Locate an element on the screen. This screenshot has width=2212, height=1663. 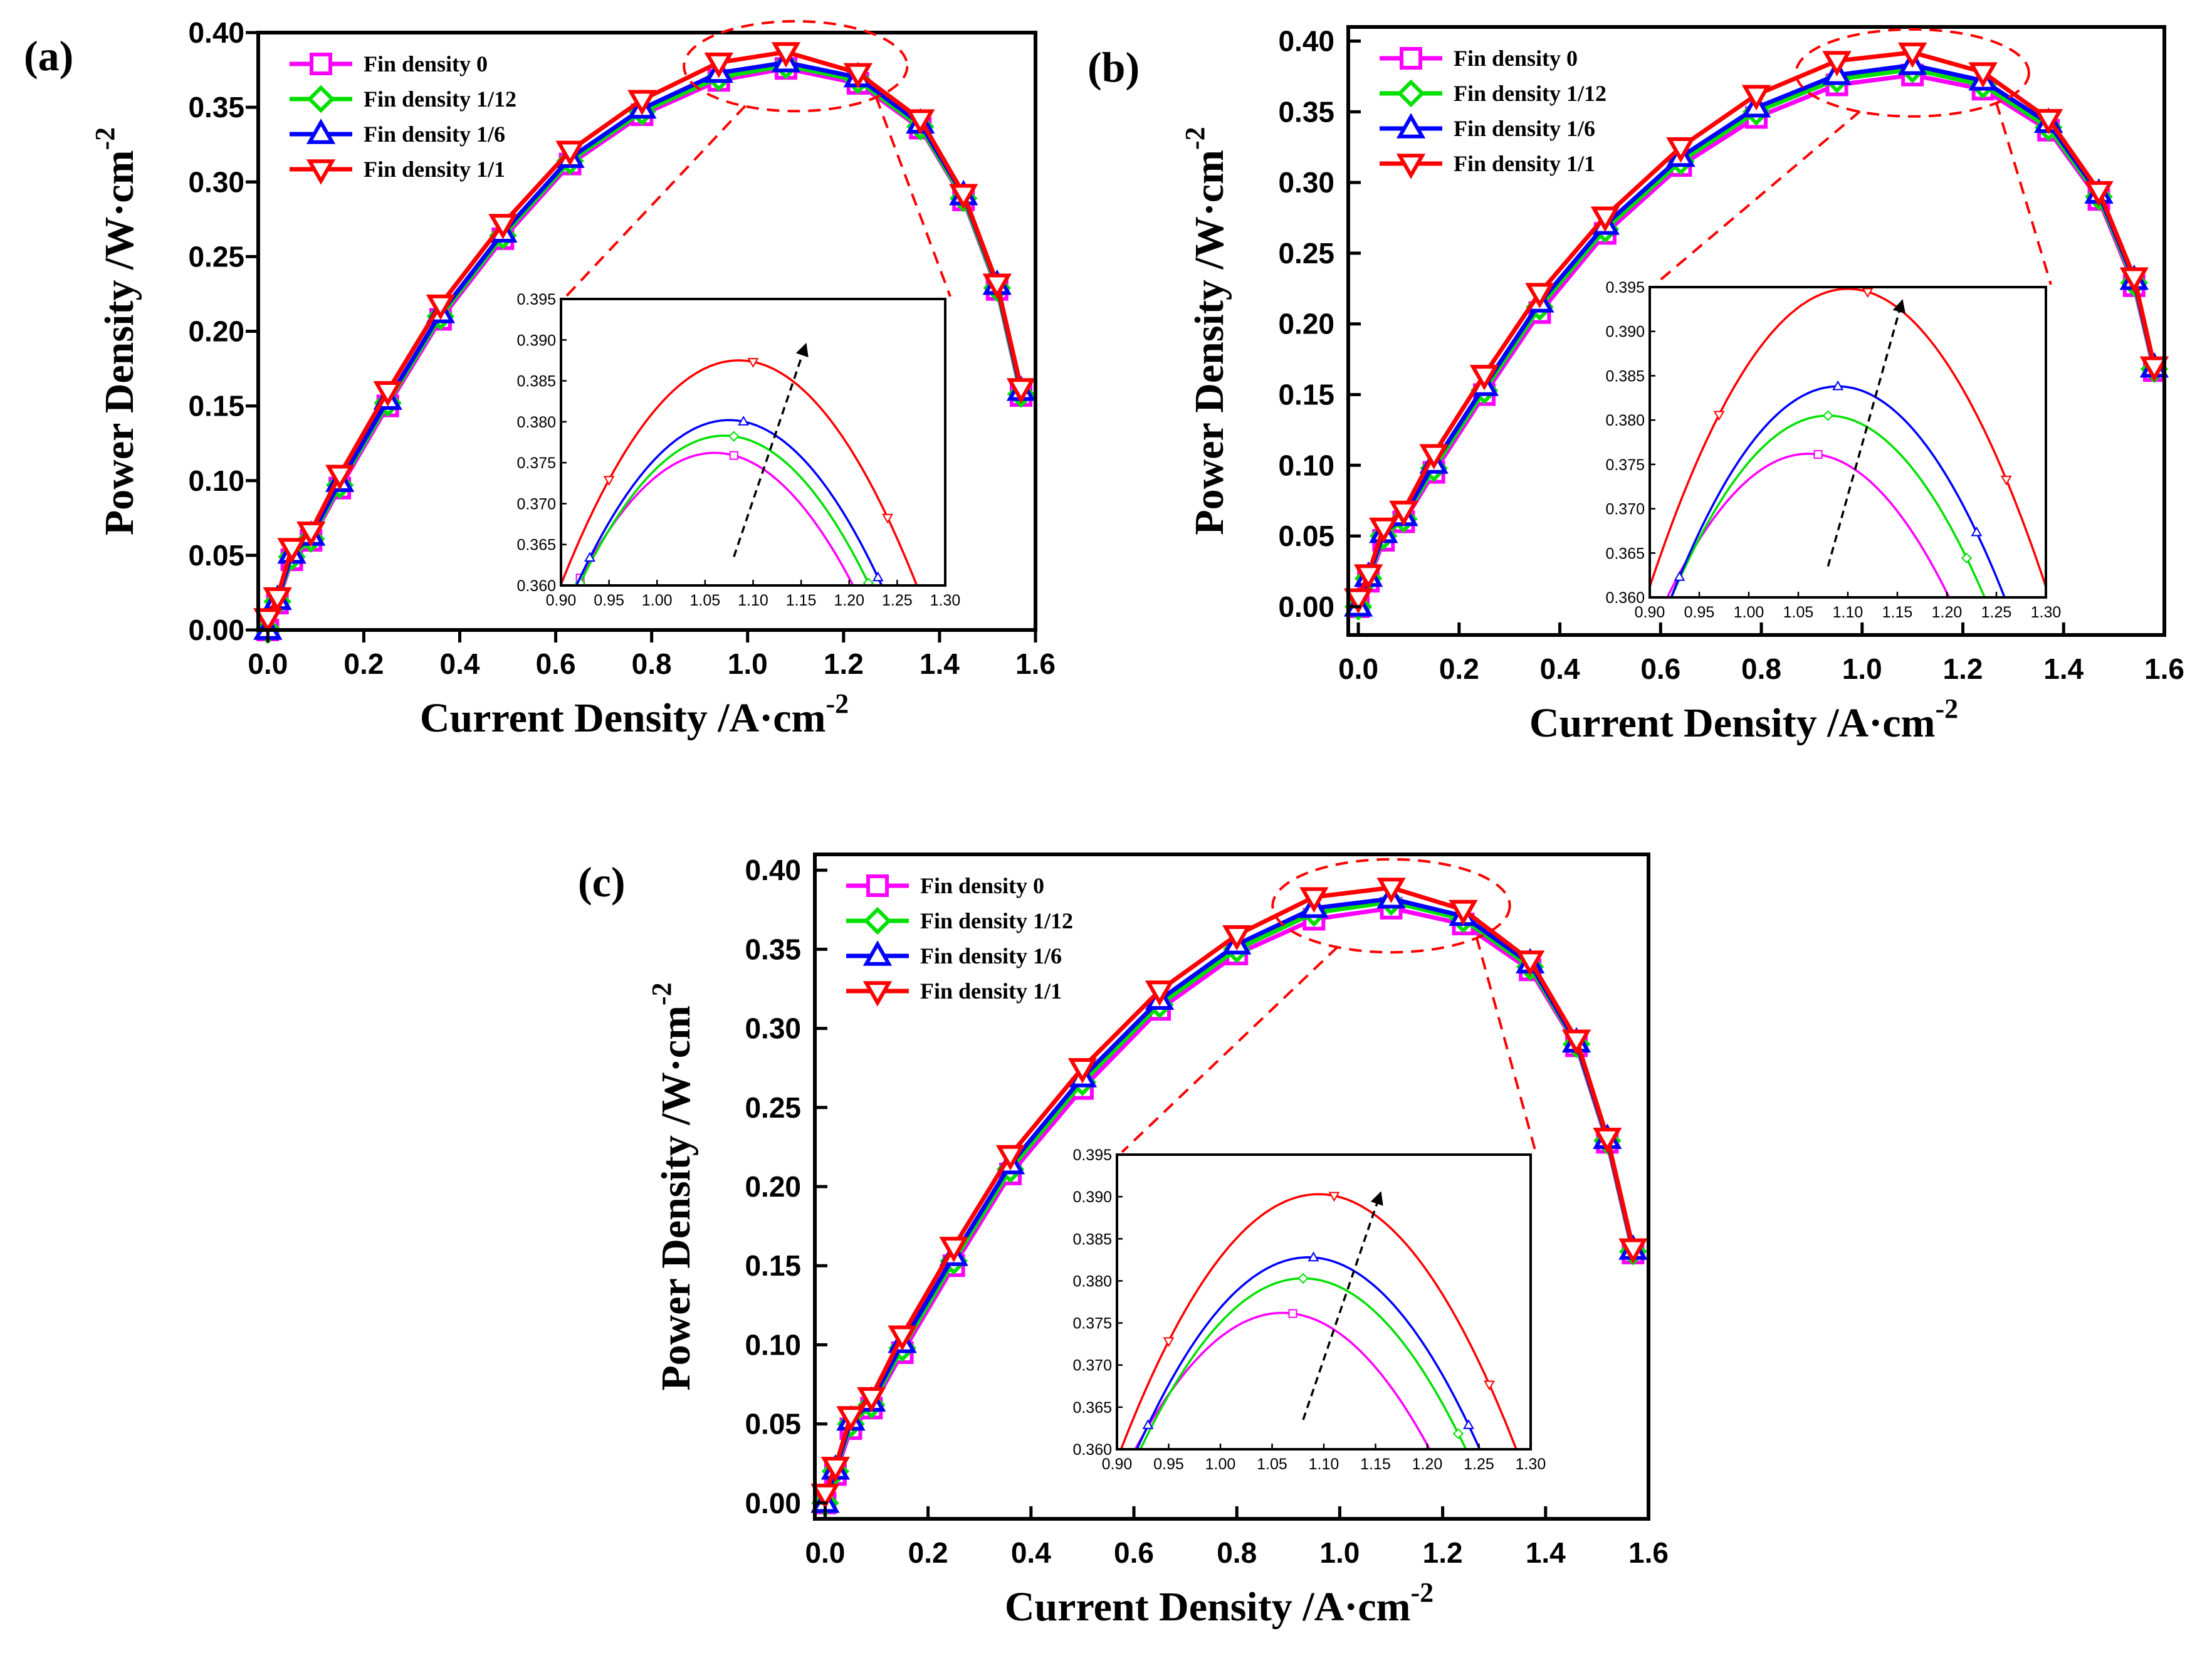
inset-y-tick-label: 0.370 is located at coordinates (1625, 509).